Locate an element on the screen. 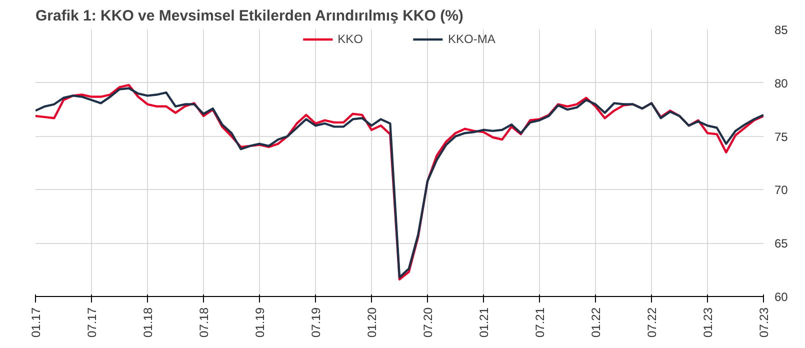 The height and width of the screenshot is (348, 805). x-tick-label: 07.21 is located at coordinates (540, 322).